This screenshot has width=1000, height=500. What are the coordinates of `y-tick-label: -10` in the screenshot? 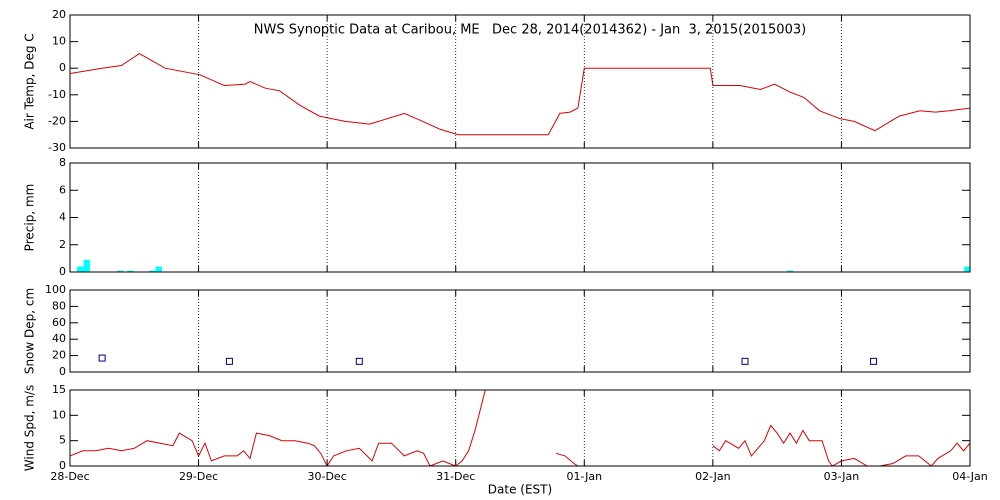 It's located at (57, 94).